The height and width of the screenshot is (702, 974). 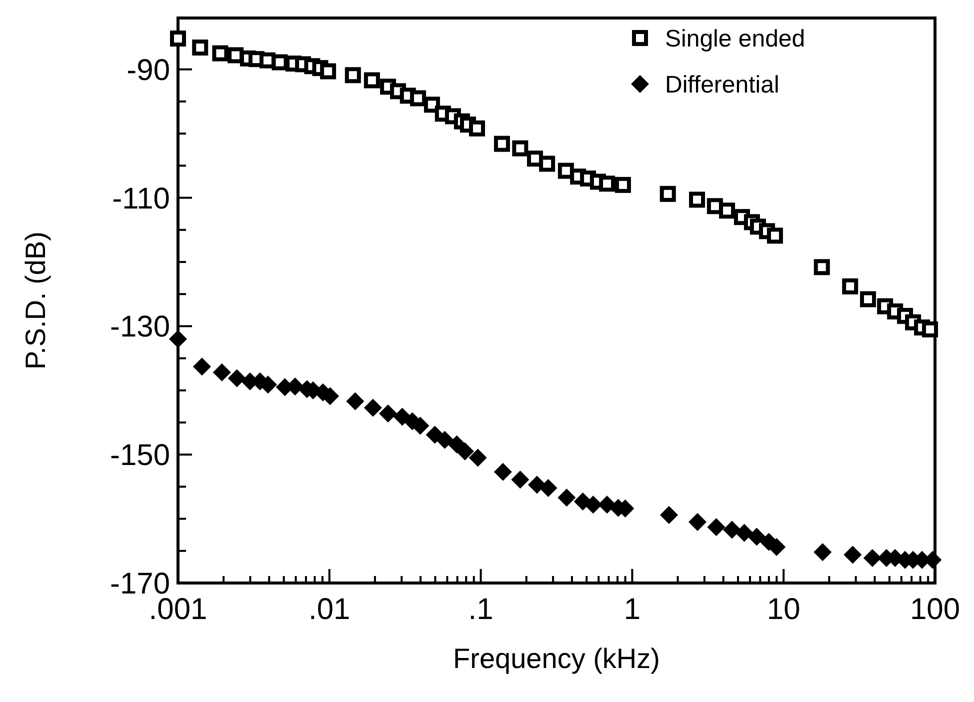 I want to click on y-tick-label: -110, so click(x=141, y=199).